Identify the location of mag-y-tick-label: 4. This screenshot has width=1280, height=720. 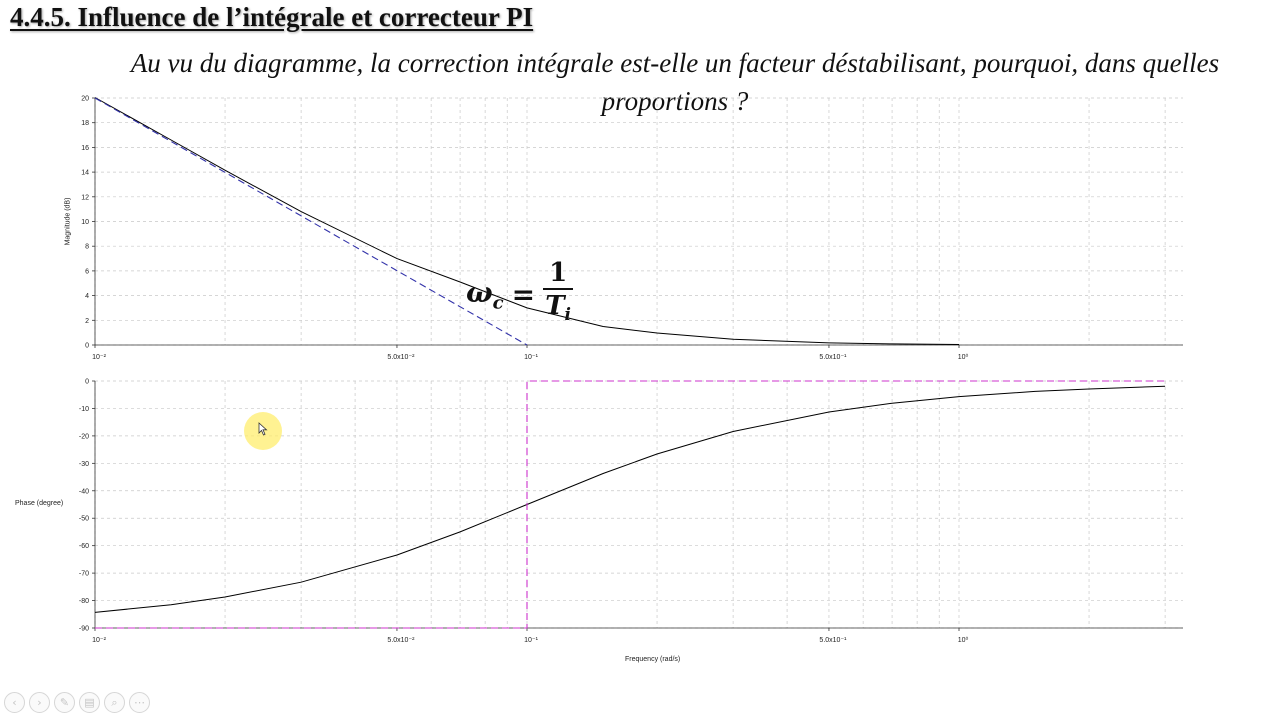
(87, 296).